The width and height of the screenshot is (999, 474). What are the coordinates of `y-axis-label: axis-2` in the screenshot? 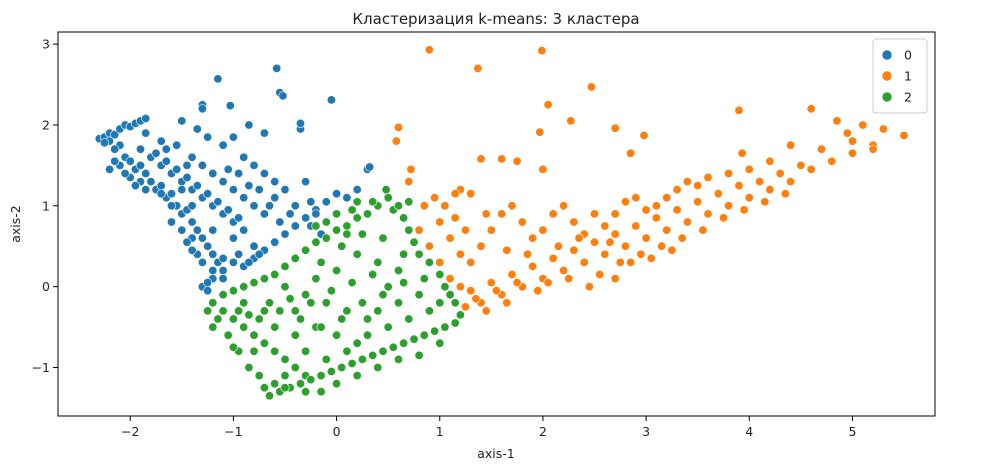 It's located at (15, 224).